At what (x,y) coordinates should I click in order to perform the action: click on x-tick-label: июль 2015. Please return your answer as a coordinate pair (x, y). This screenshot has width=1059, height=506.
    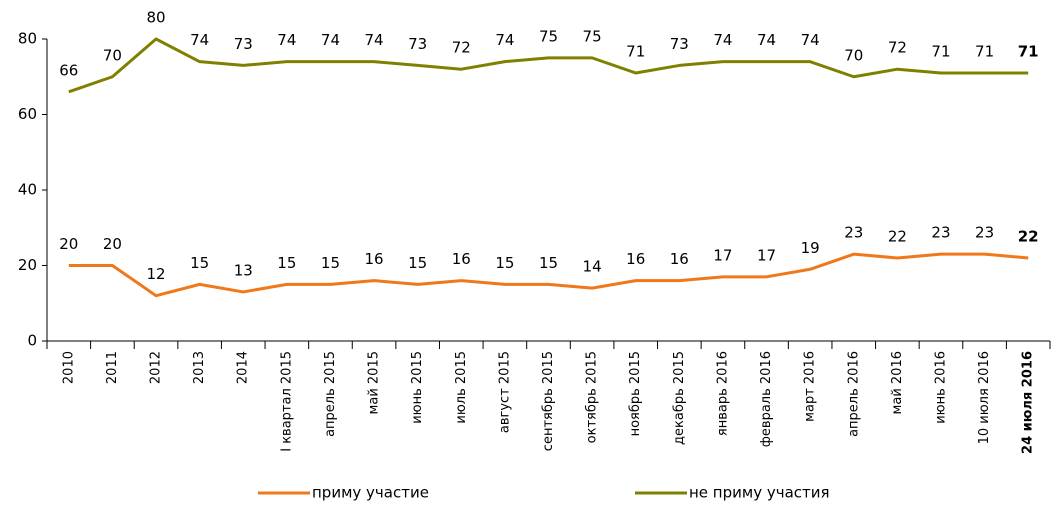
    Looking at the image, I should click on (461, 387).